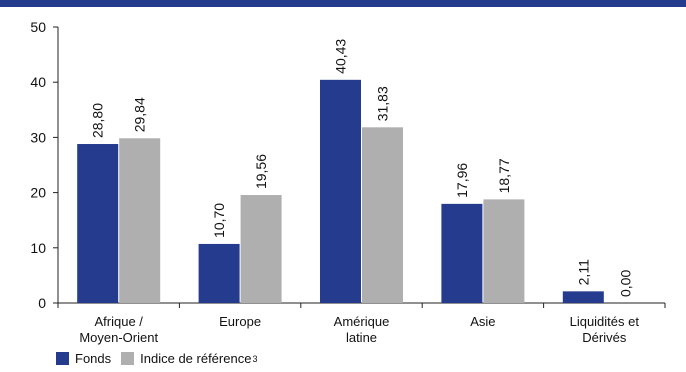  Describe the element at coordinates (504, 175) in the screenshot. I see `bar-value-label: 18,77` at that location.